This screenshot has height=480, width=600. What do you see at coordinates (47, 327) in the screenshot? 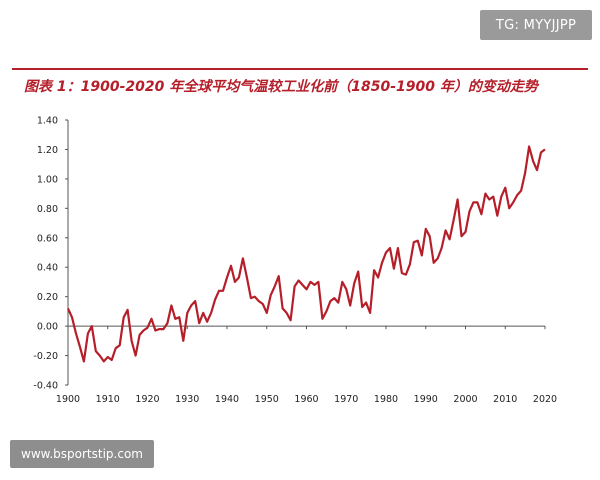
I see `y-tick-label: 0.00` at bounding box center [47, 327].